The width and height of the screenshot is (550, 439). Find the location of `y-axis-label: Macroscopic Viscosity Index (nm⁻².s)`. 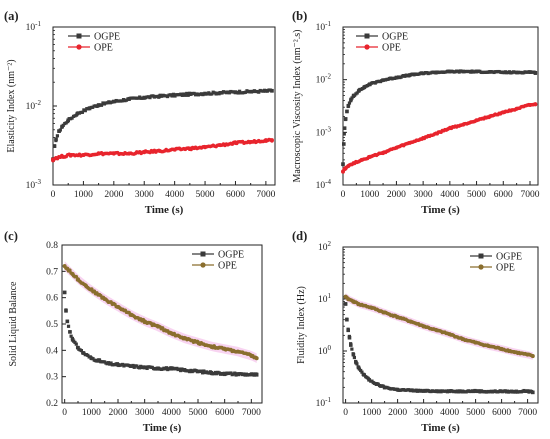

y-axis-label: Macroscopic Viscosity Index (nm⁻².s) is located at coordinates (297, 105).